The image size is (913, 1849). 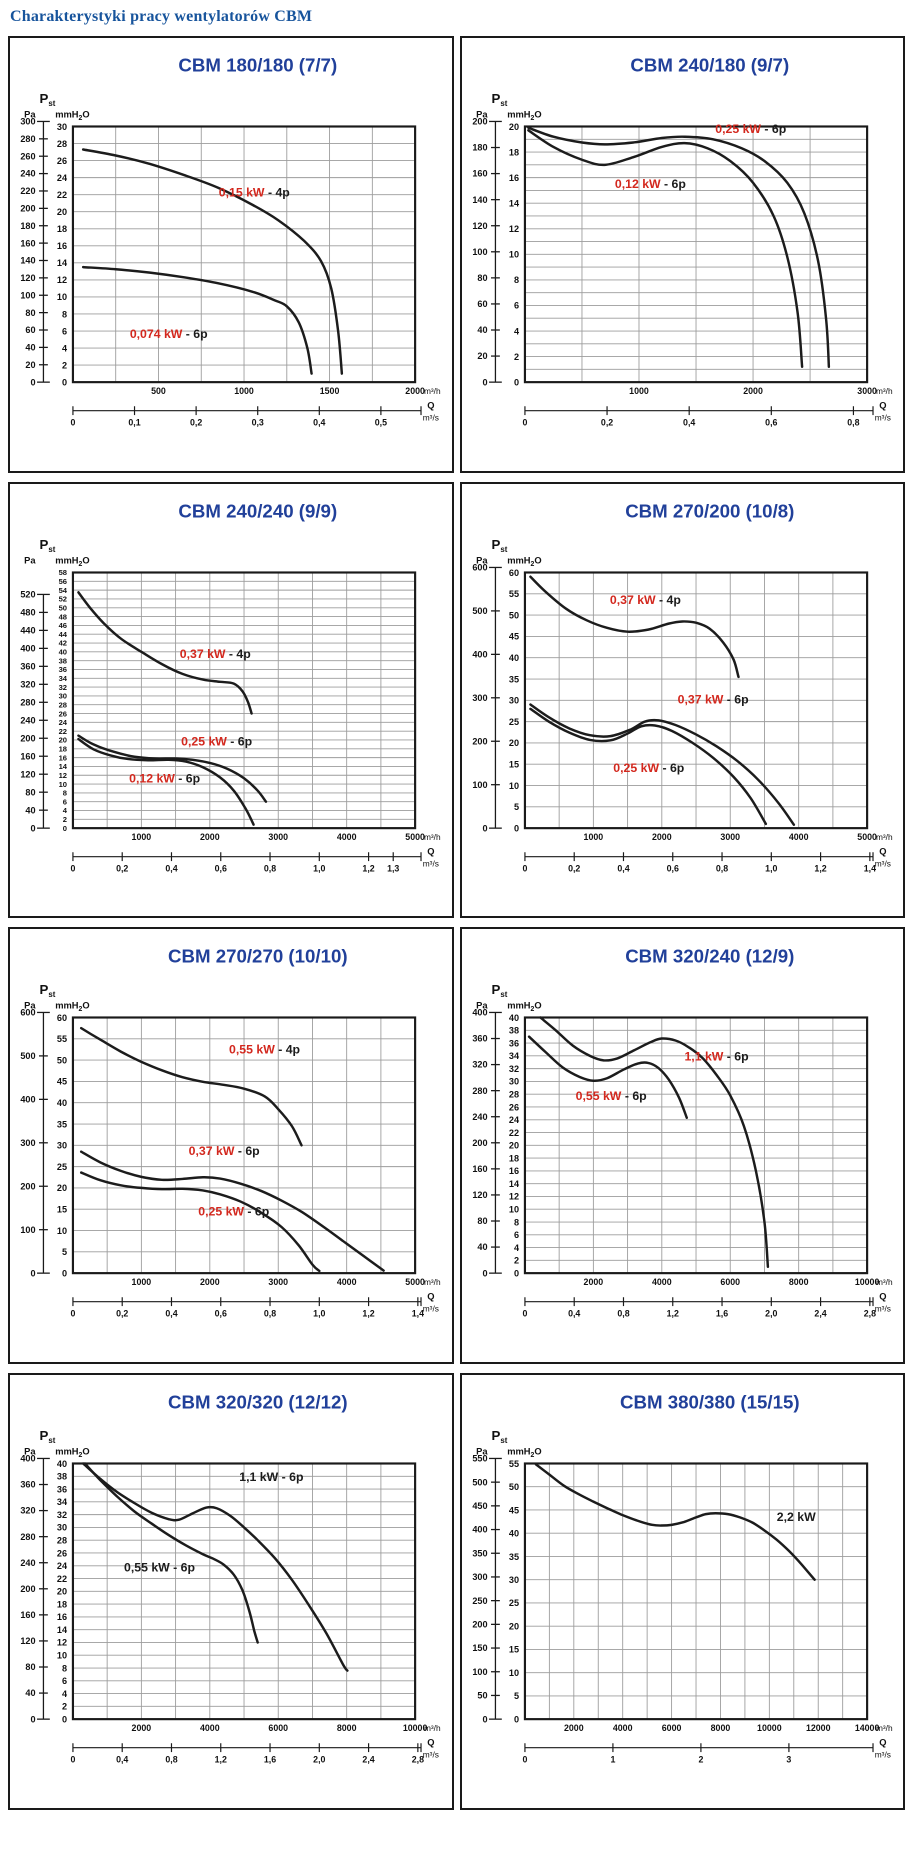 What do you see at coordinates (215, 1567) in the screenshot?
I see `curve-1-1-kw-6p` at bounding box center [215, 1567].